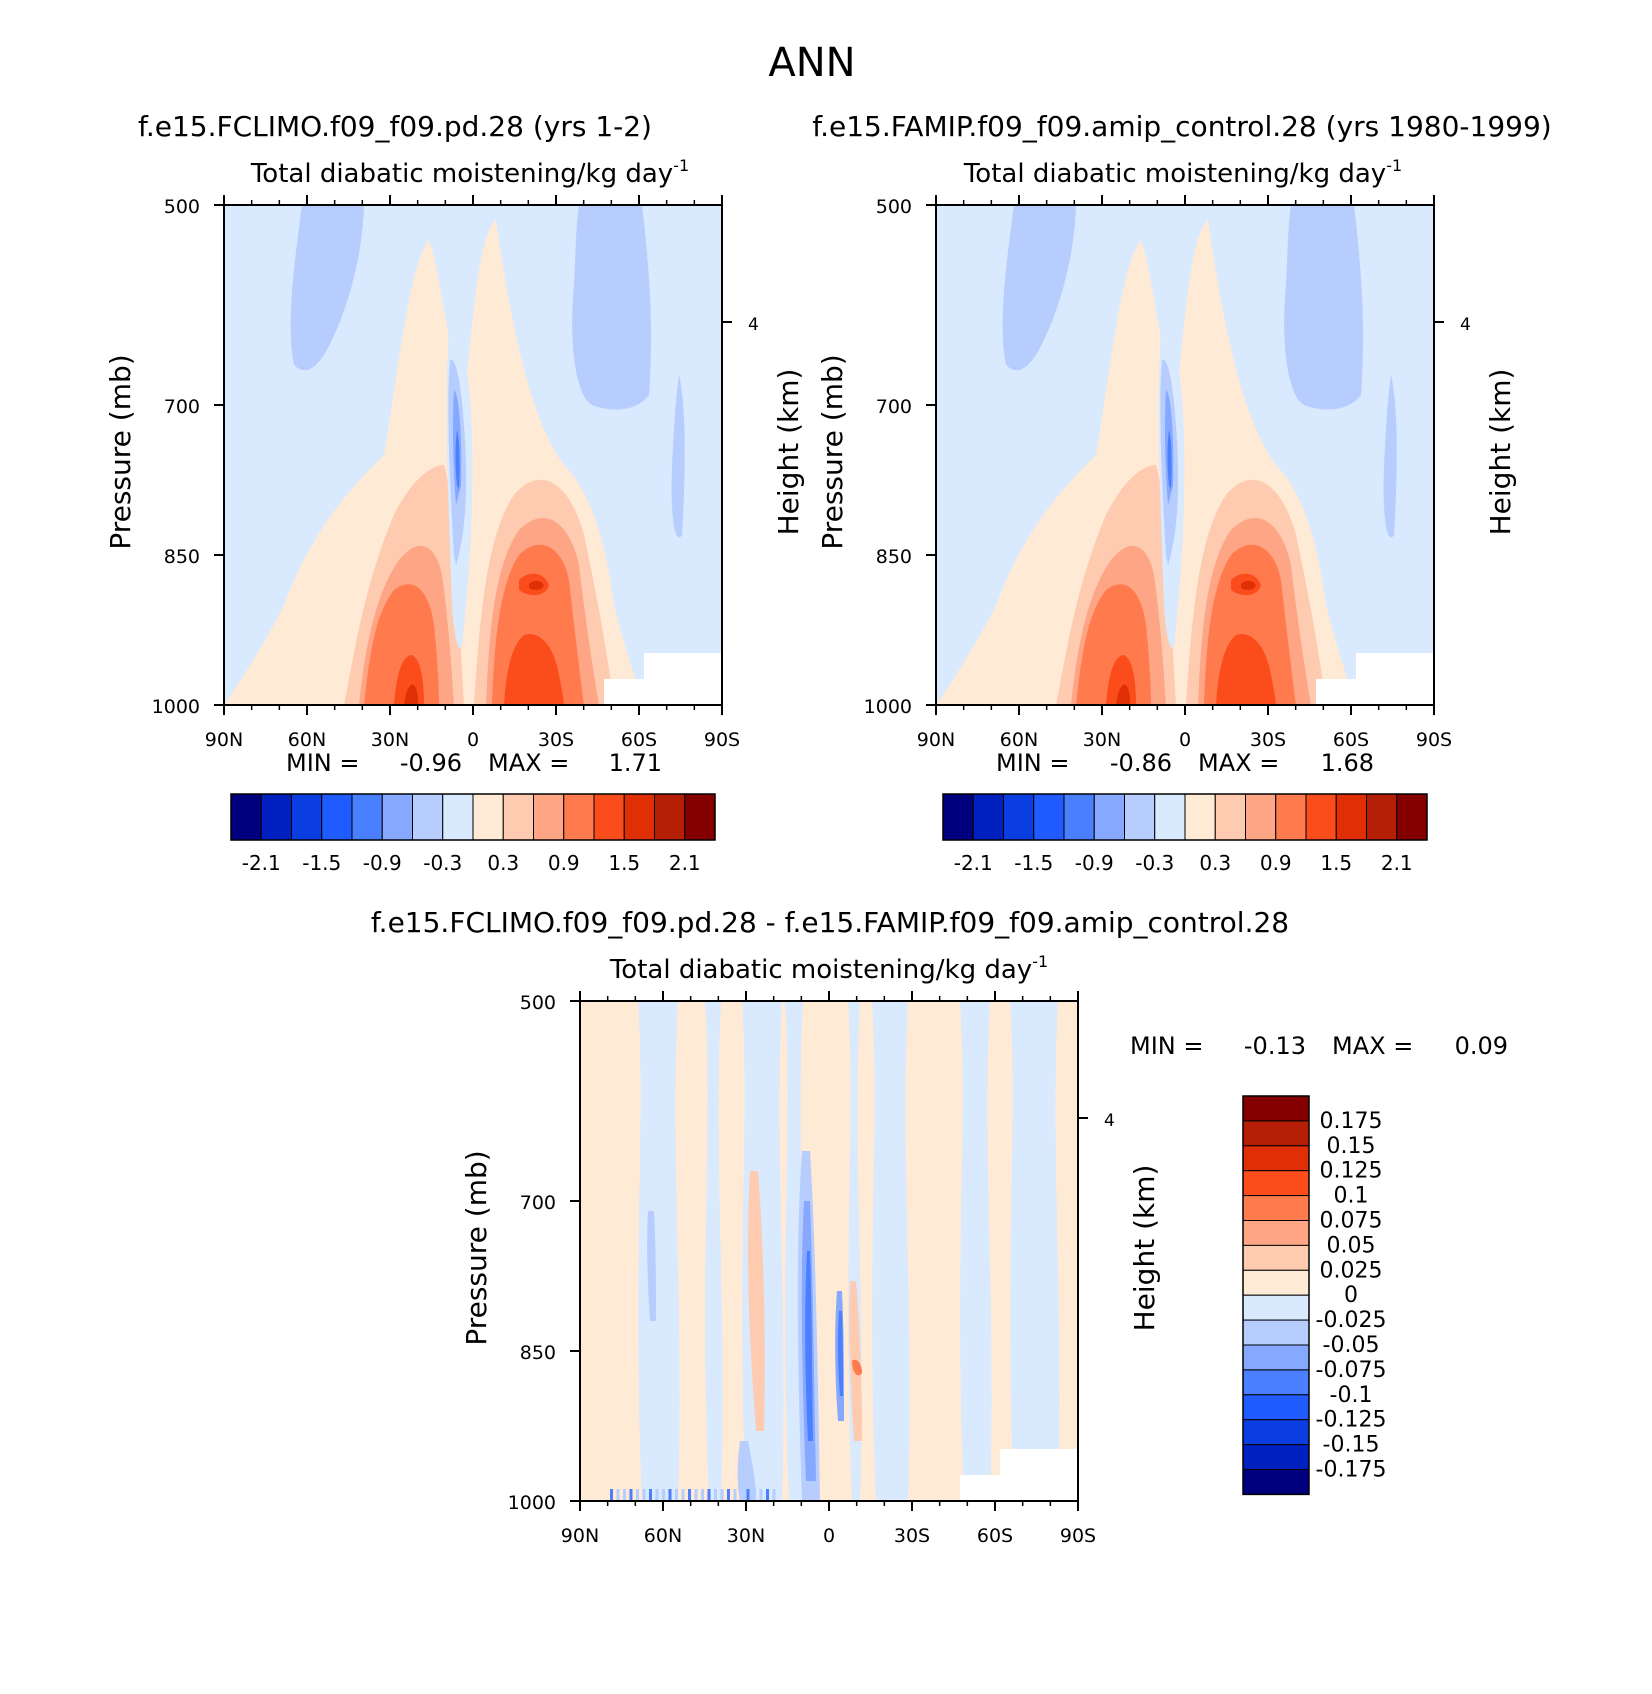 Image resolution: width=1652 pixels, height=1694 pixels. Describe the element at coordinates (442, 863) in the screenshot. I see `colorbar-label: -0.3` at that location.